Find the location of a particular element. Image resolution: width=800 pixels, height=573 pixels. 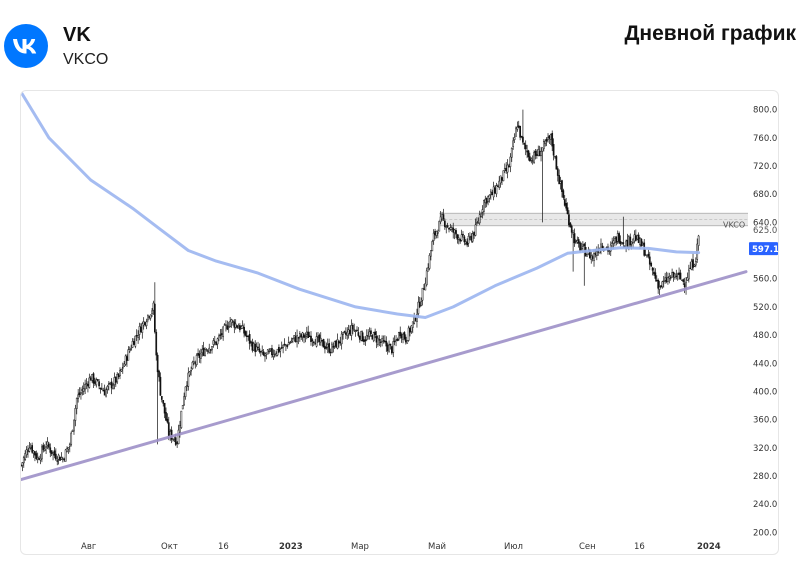

x-tick-label: Окт is located at coordinates (169, 547).